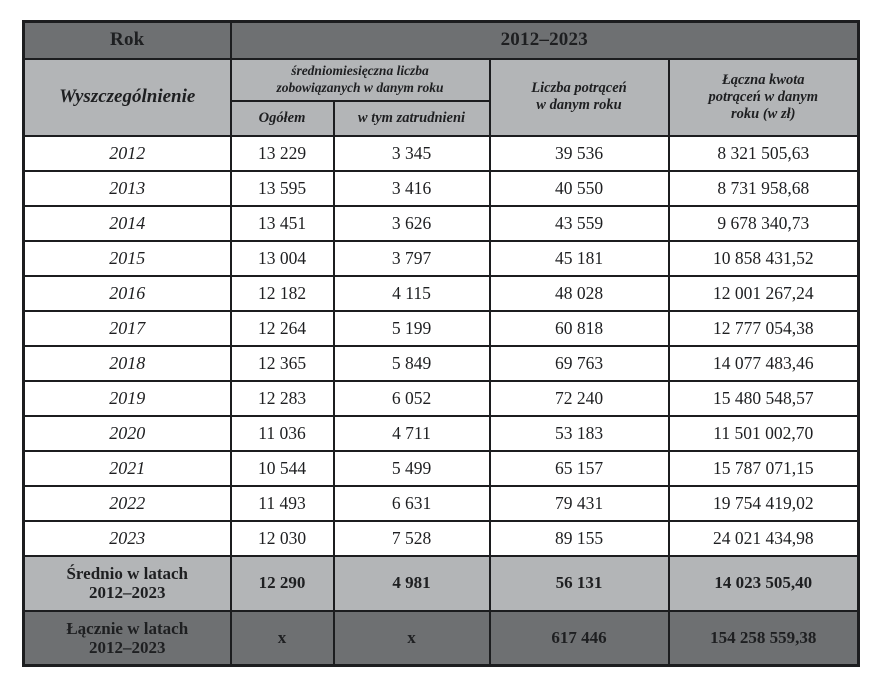 The width and height of the screenshot is (879, 684). I want to click on zatrudnieni-cell: 4 711, so click(411, 433).